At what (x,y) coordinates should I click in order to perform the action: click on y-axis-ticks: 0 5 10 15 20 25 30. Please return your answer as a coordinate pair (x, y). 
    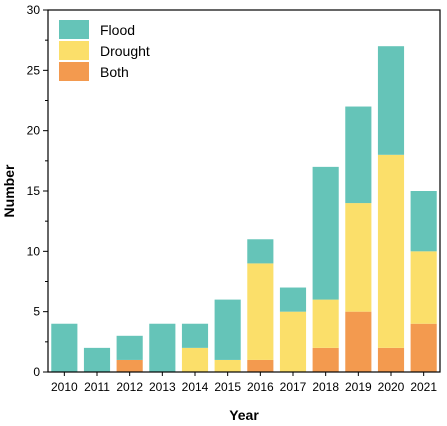
    Looking at the image, I should click on (37, 191).